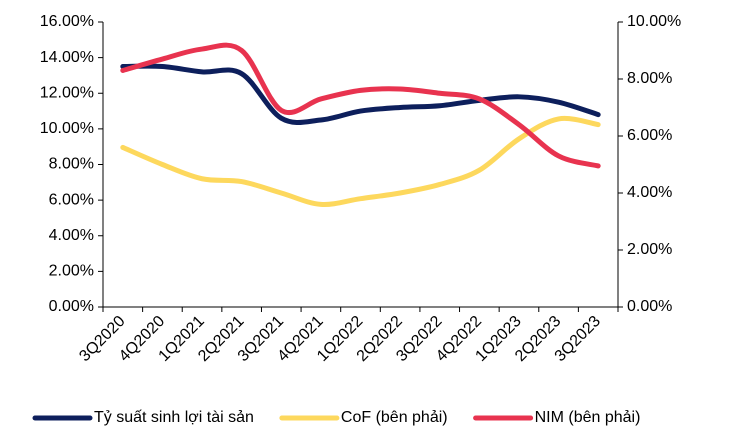  Describe the element at coordinates (649, 78) in the screenshot. I see `y2-tick-label: 8.00%` at that location.